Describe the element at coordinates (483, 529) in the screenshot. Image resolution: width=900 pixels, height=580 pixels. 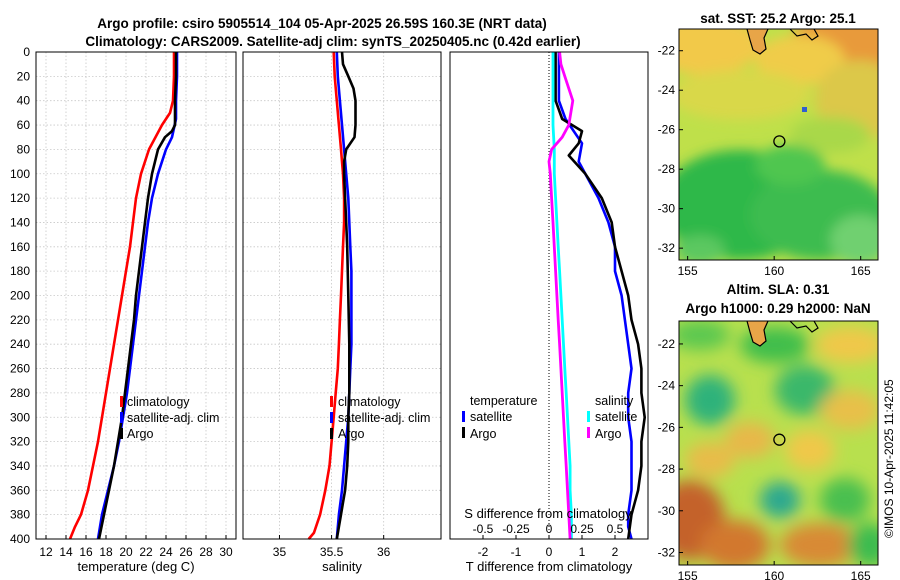
I see `s-tick-label: -0.5` at that location.